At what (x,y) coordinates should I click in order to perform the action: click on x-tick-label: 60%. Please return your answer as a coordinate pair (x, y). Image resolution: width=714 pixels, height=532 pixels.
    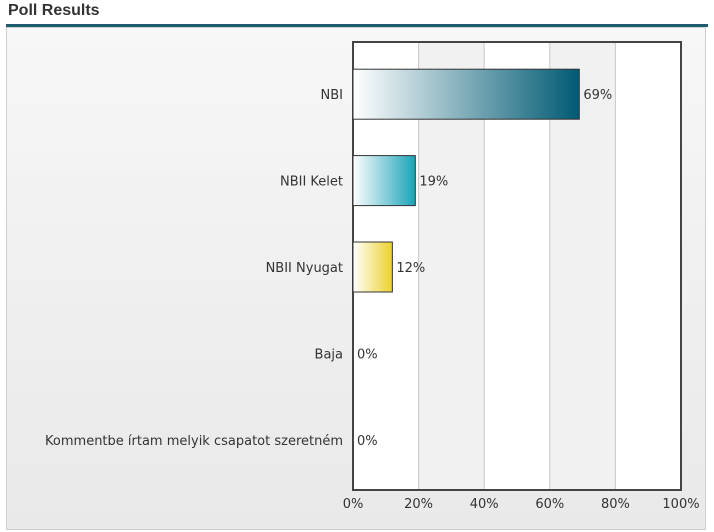
    Looking at the image, I should click on (549, 504).